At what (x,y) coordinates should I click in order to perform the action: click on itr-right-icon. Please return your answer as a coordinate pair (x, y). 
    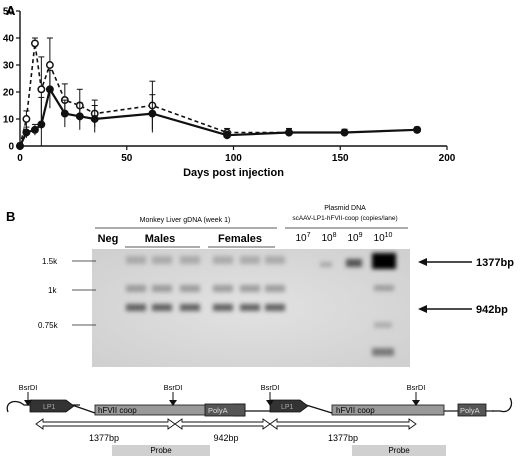
    Looking at the image, I should click on (502, 405).